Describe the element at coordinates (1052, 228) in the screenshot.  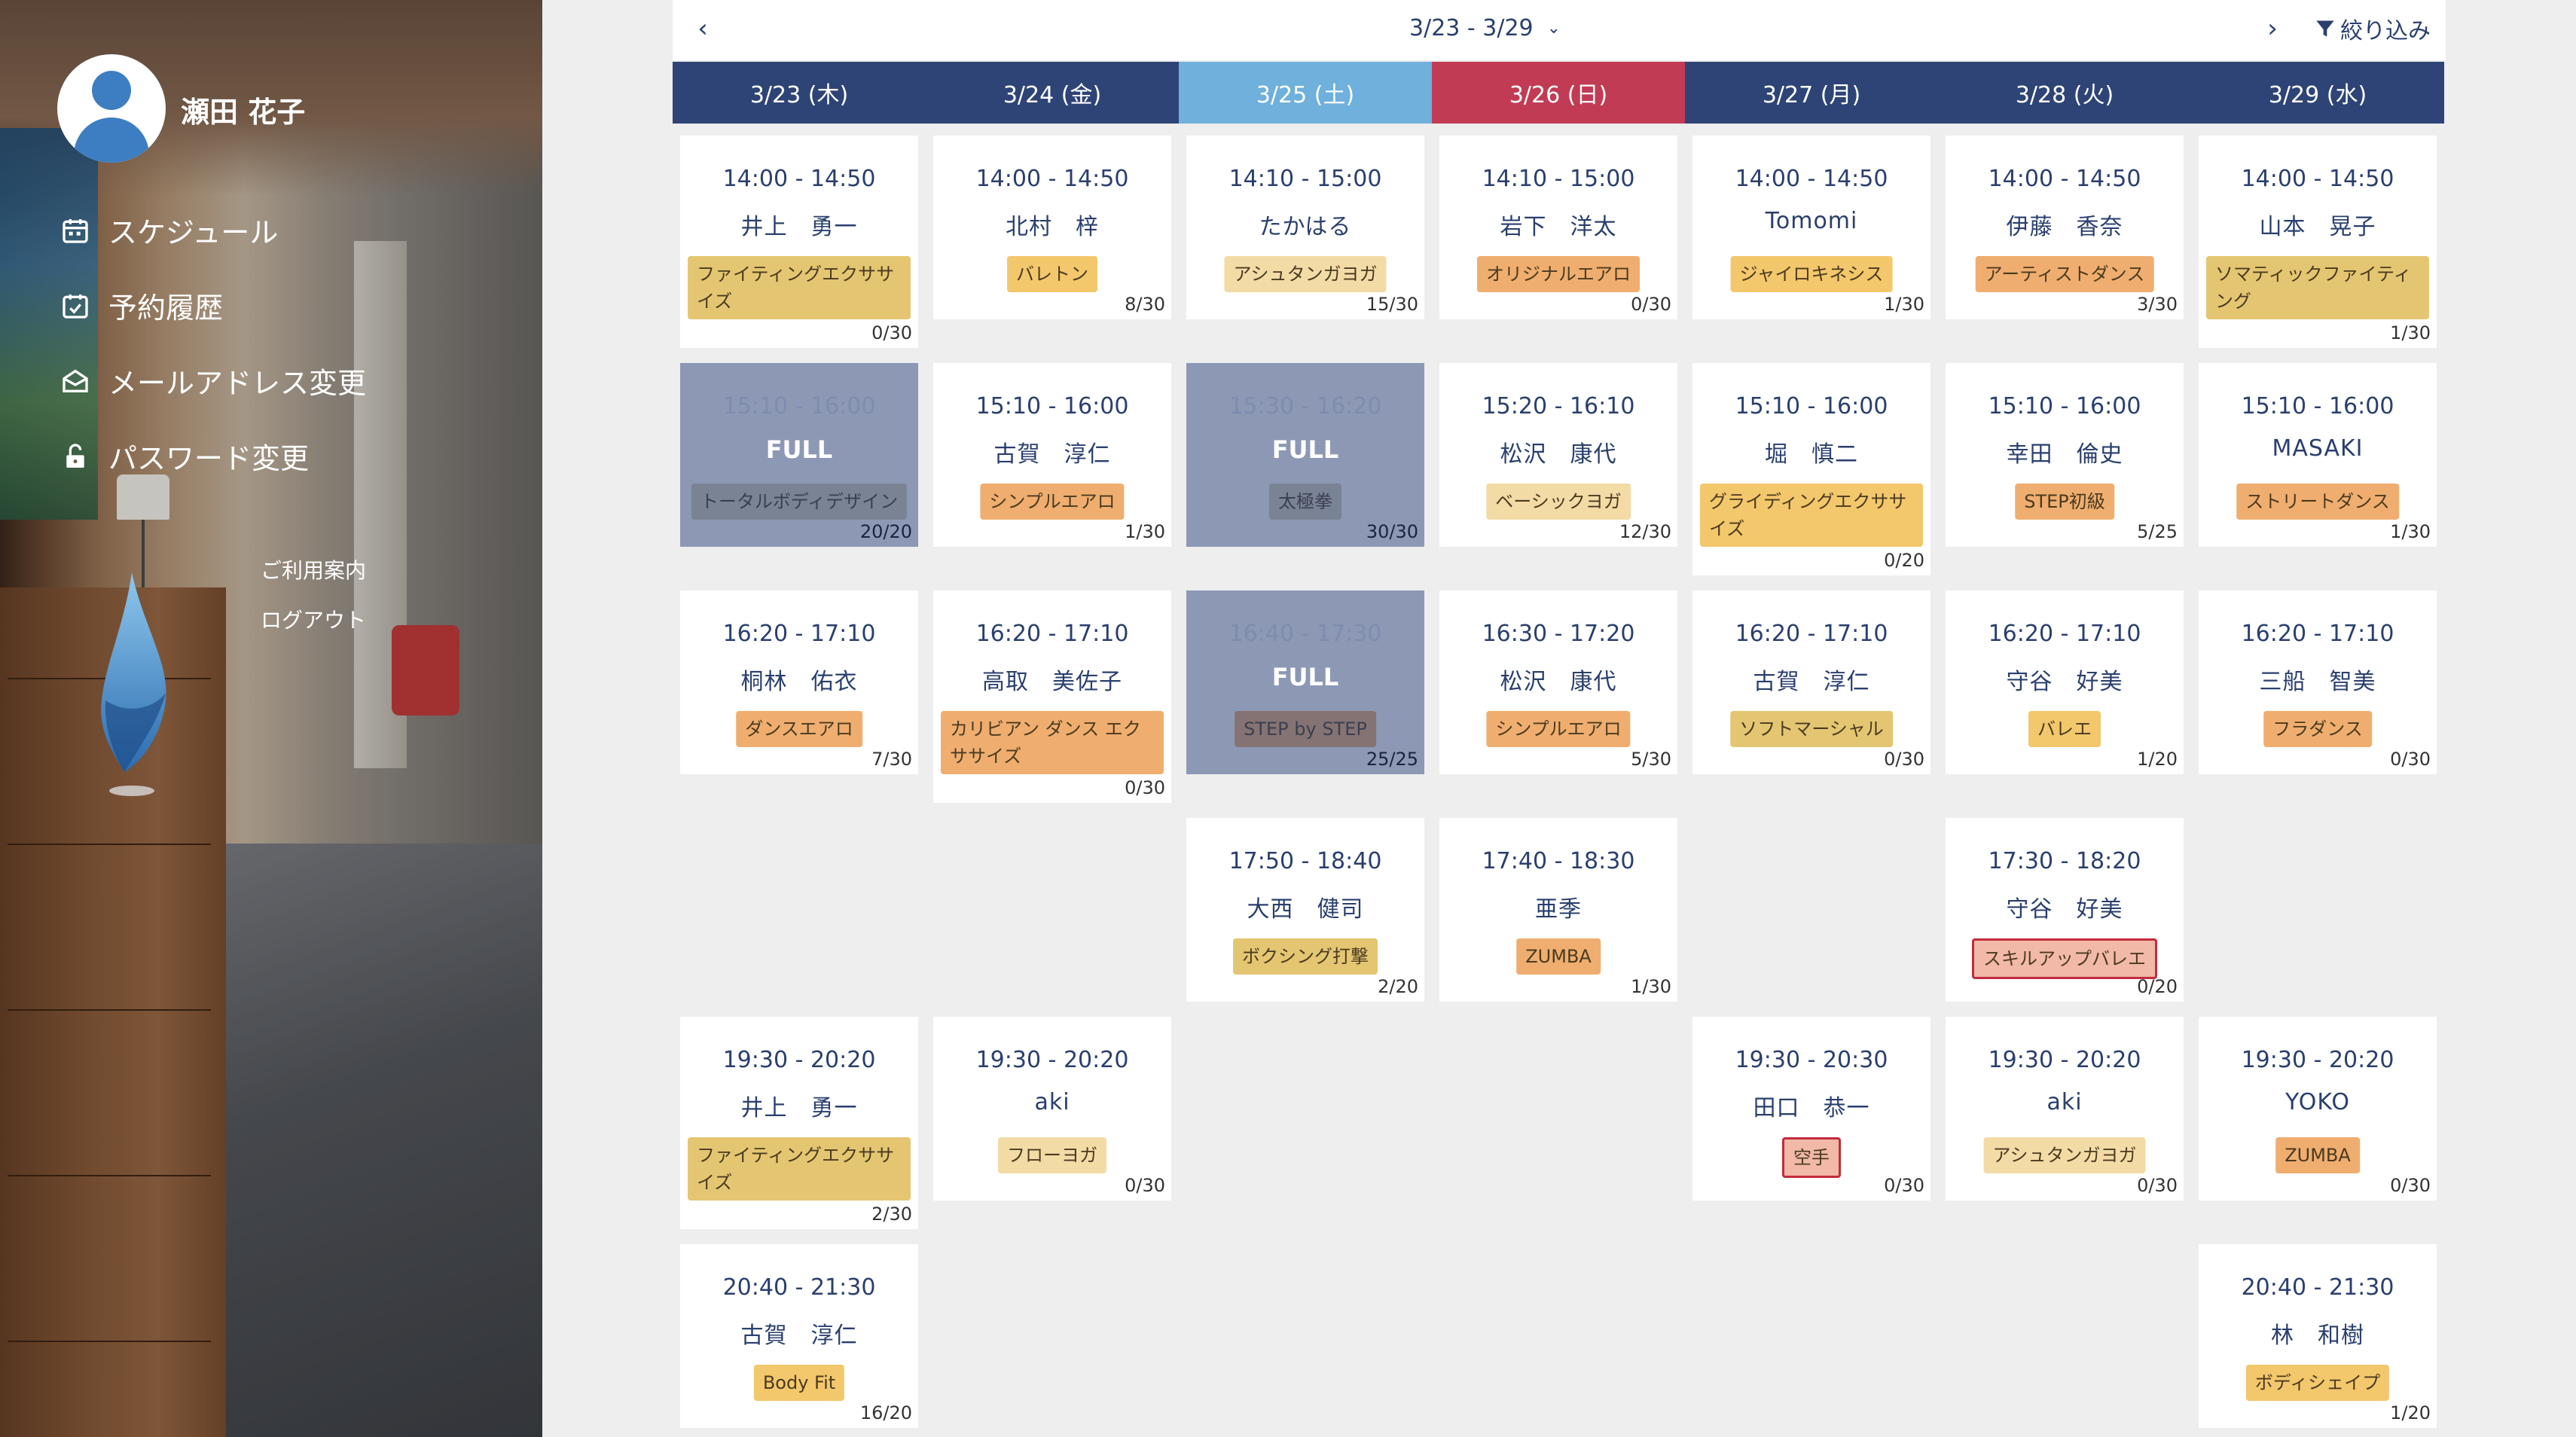
I see `lesson-card: 14:00 - 14:50 北村 梓バレトン 8/30` at that location.